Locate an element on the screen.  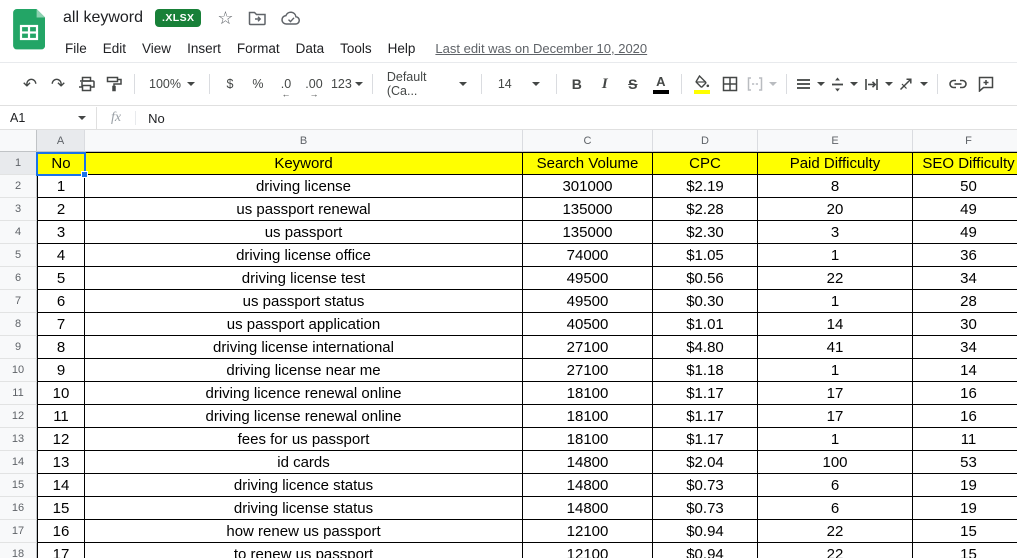
column-header-E: E is located at coordinates (835, 141).